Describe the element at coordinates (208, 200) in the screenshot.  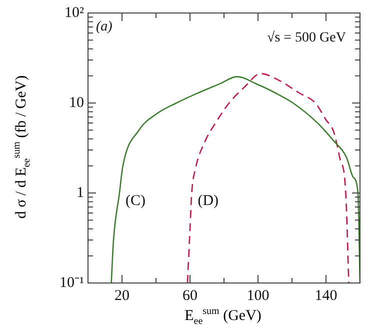
I see `annotation: (D)` at that location.